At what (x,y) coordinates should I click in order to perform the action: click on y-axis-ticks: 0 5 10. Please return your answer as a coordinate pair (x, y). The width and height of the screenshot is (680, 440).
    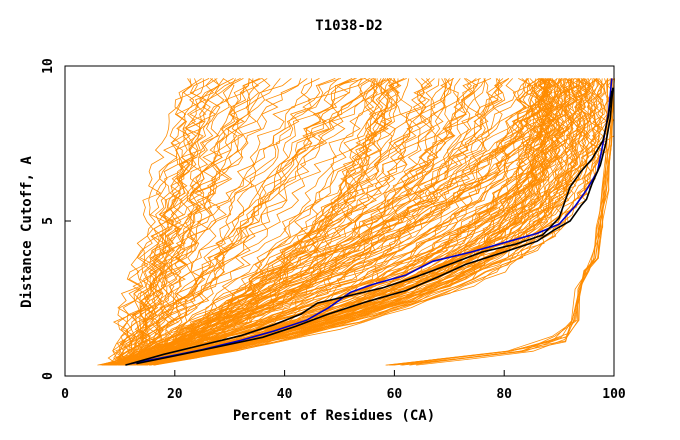
    Looking at the image, I should click on (56, 219).